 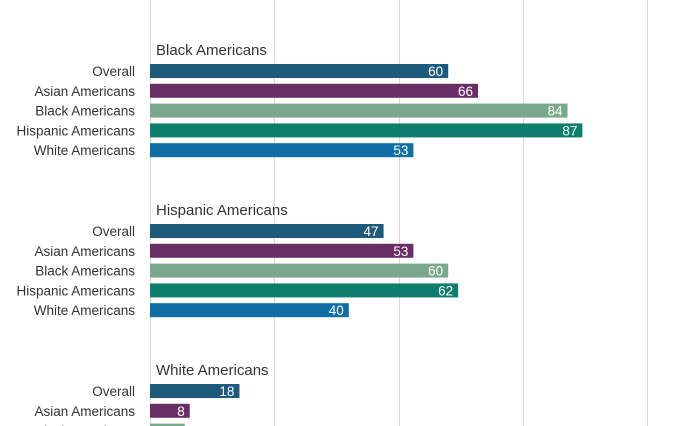 What do you see at coordinates (336, 310) in the screenshot?
I see `bar-value-label: 40` at bounding box center [336, 310].